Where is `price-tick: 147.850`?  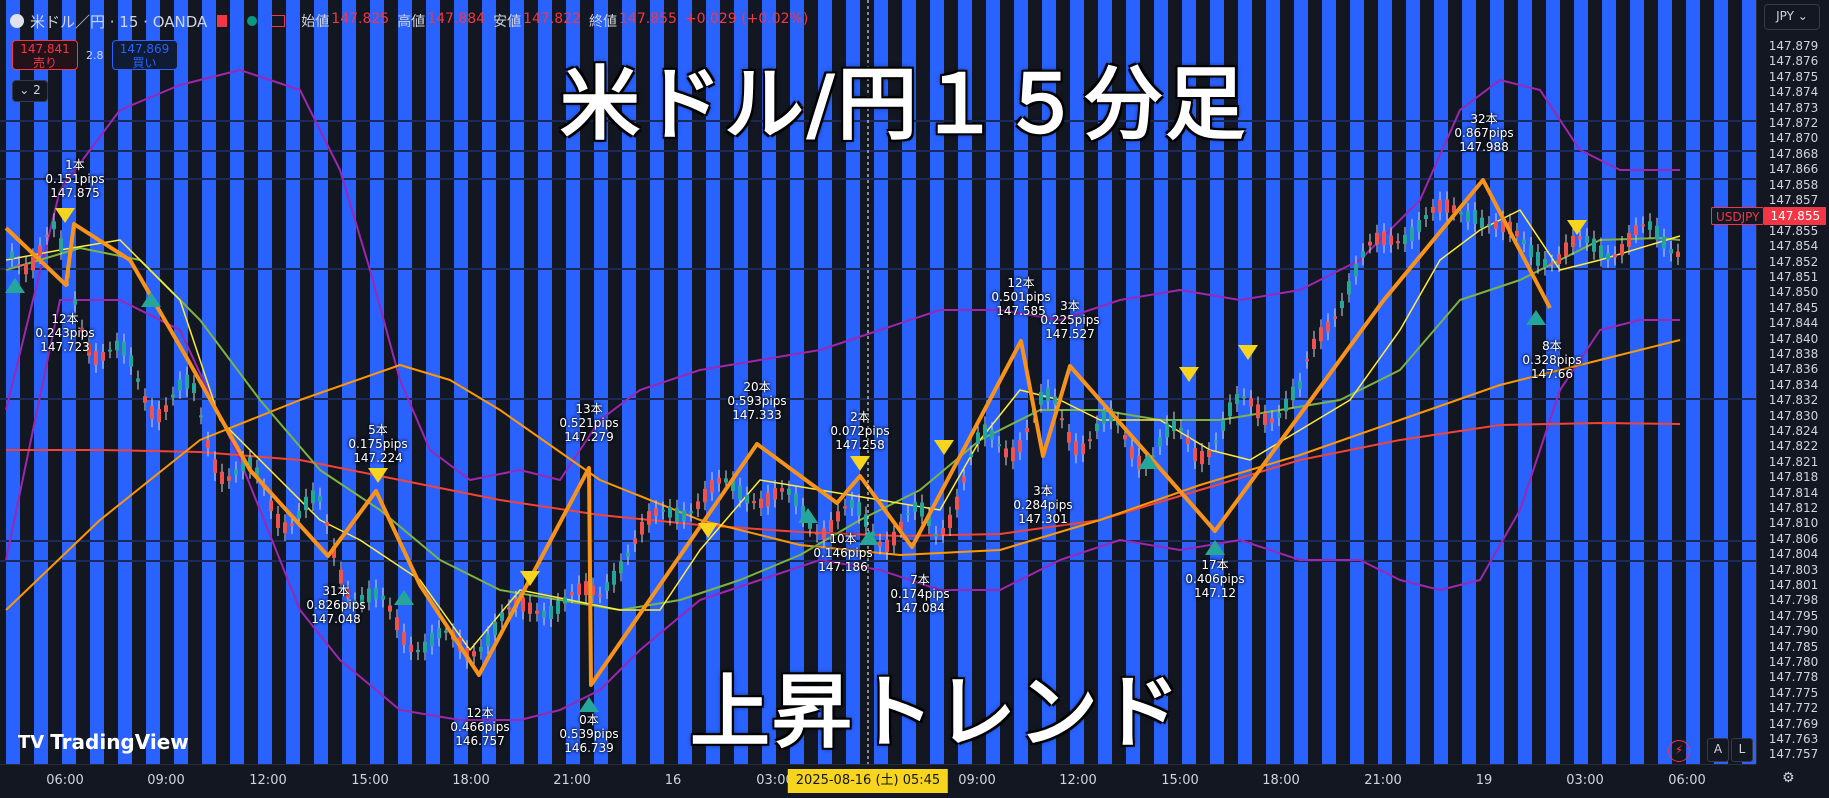
price-tick: 147.850 is located at coordinates (1793, 292).